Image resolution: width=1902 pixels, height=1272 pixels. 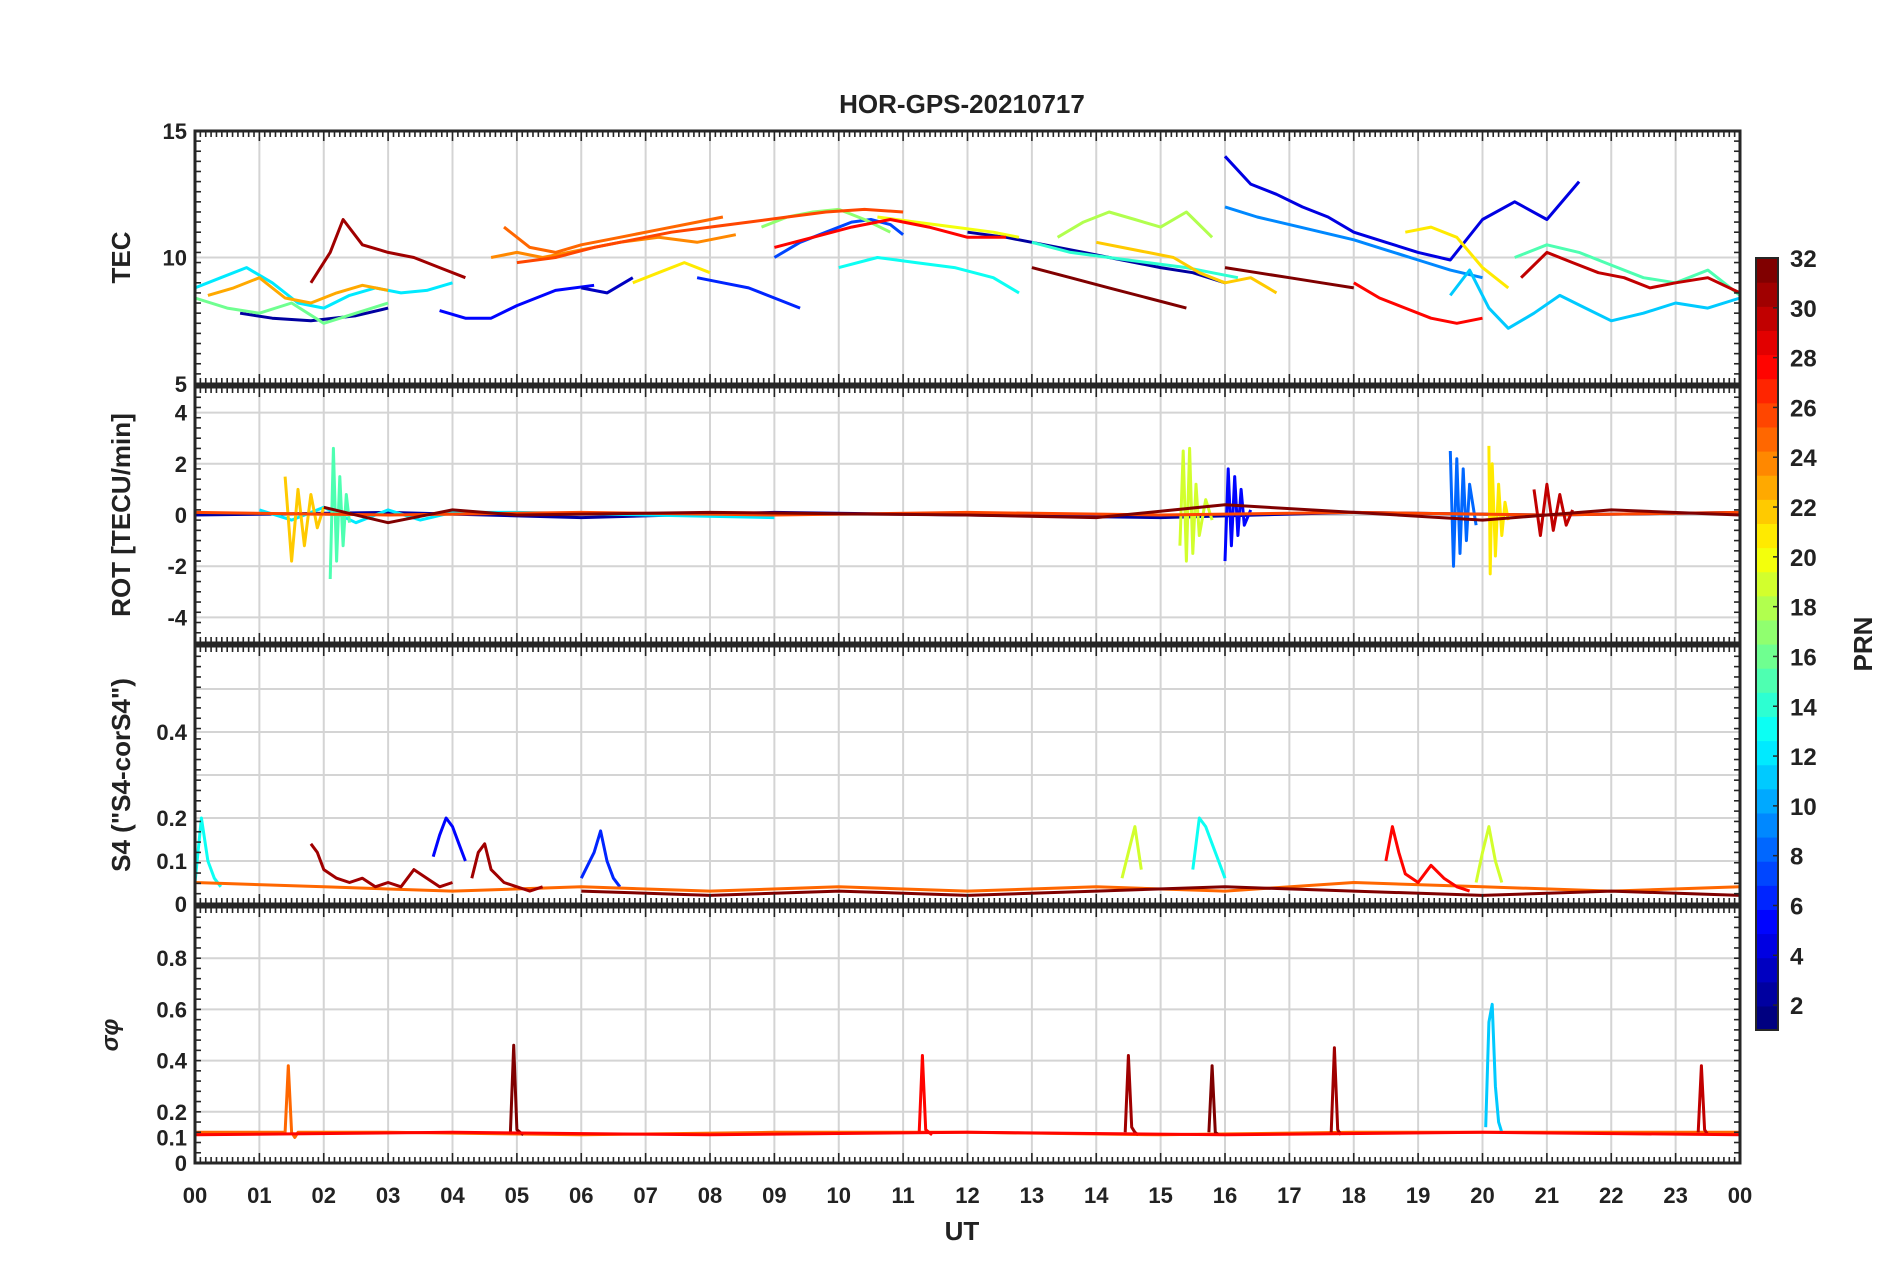 What do you see at coordinates (1803, 309) in the screenshot?
I see `colorbar-tick-label: 30` at bounding box center [1803, 309].